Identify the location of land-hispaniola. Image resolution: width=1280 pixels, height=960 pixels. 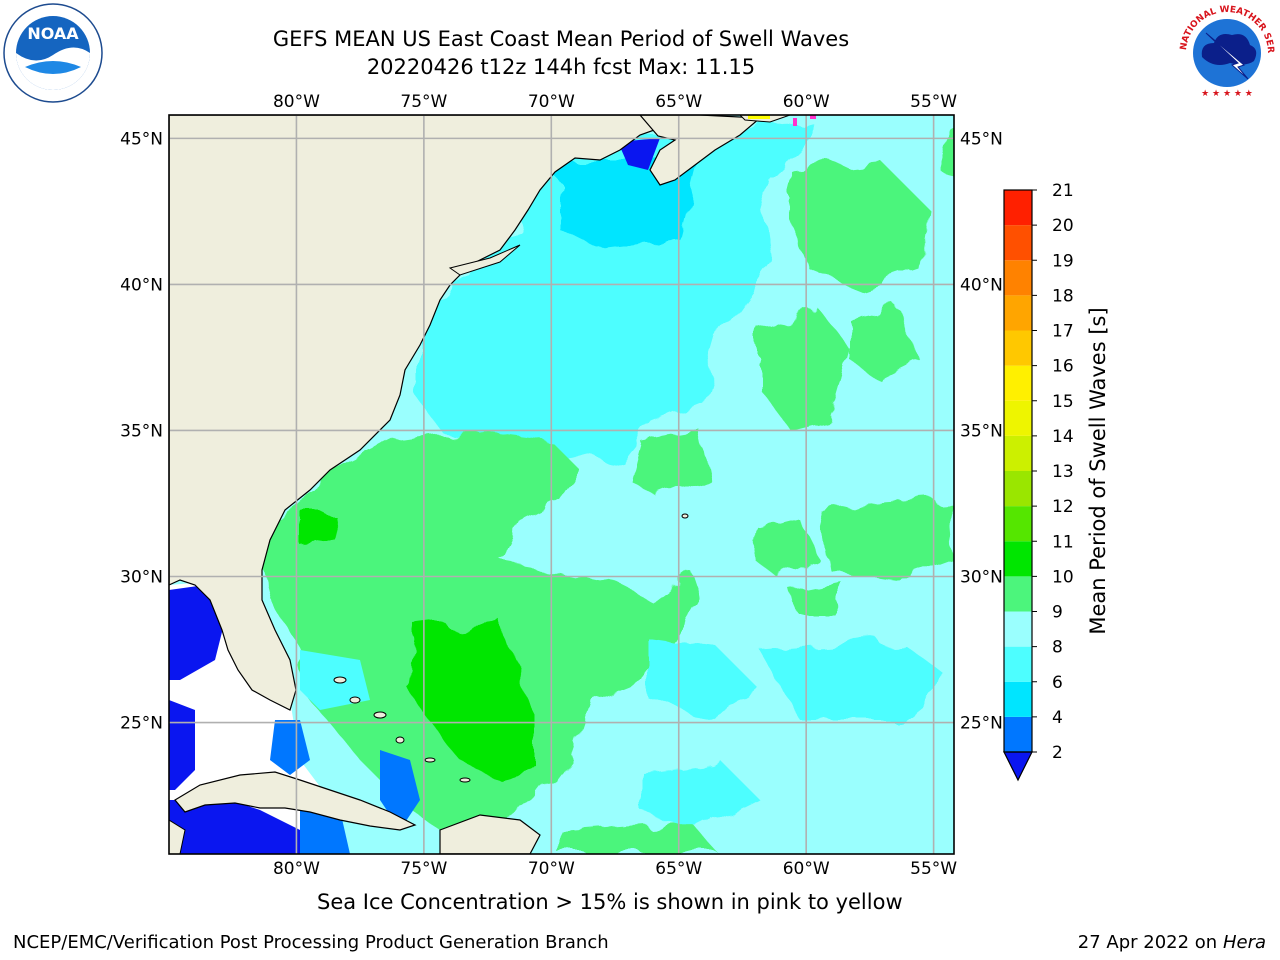
(490, 834).